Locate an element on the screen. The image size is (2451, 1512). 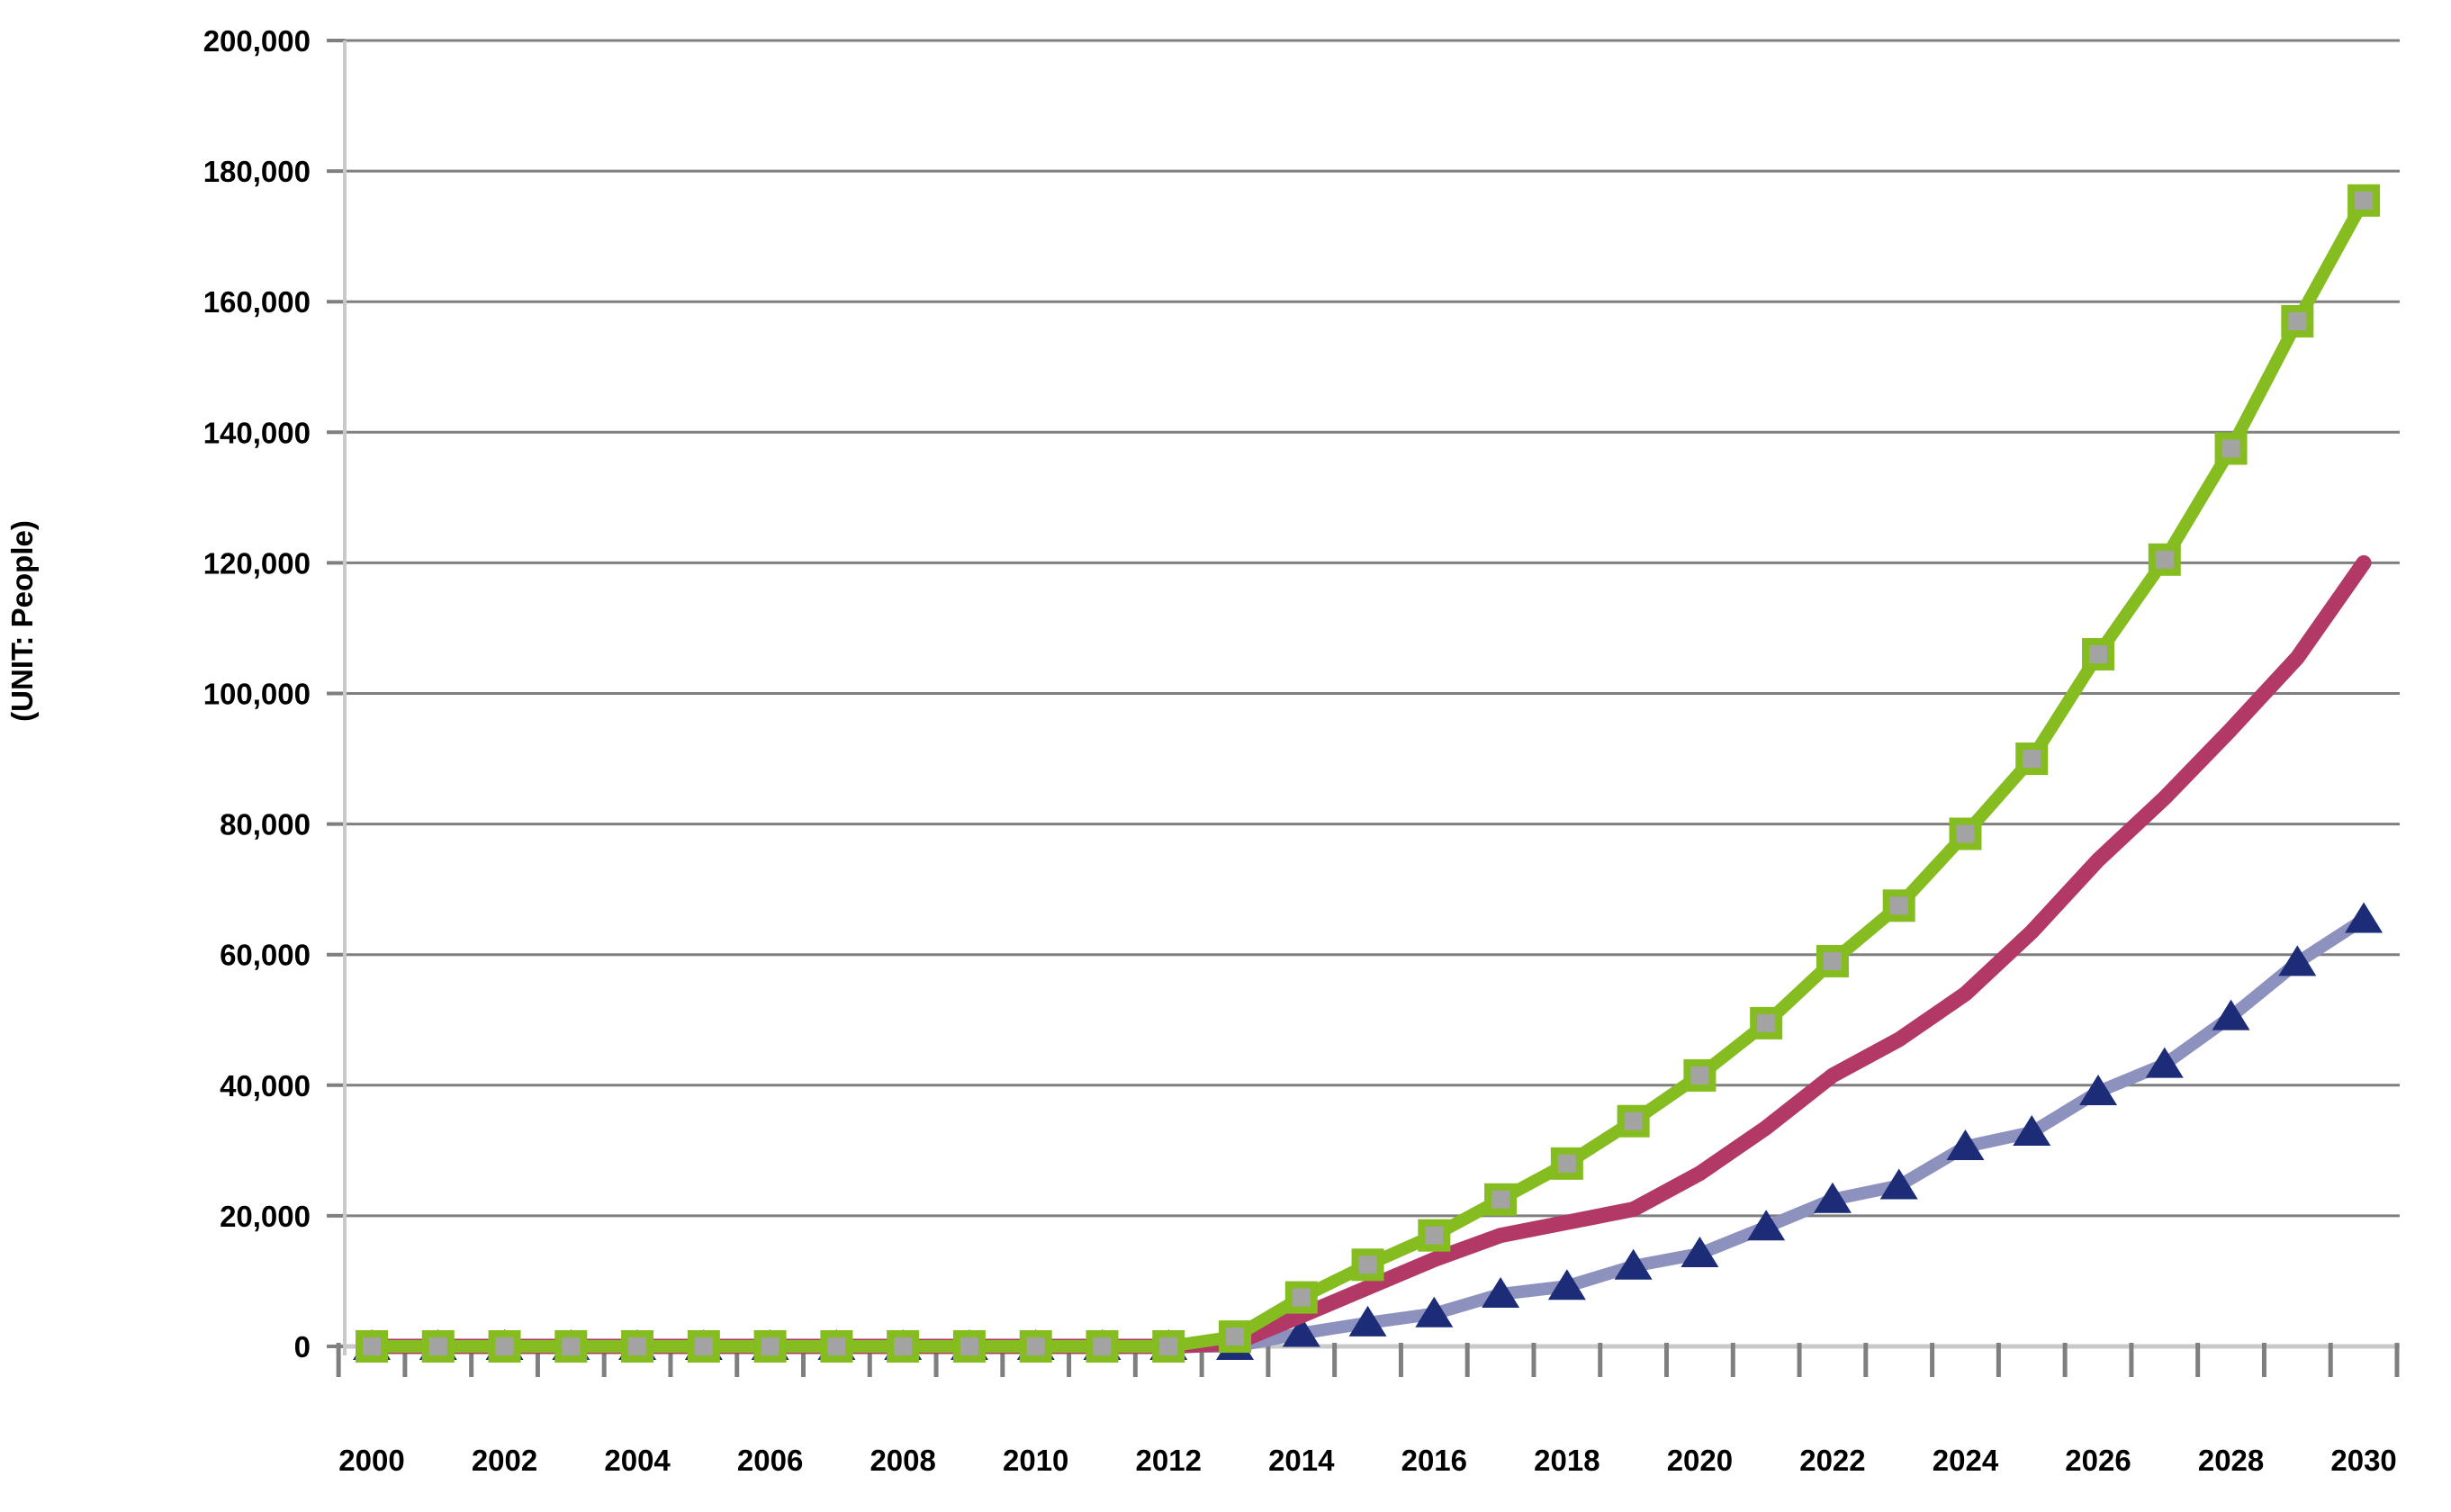
y-axis-tick-label: 200,000 is located at coordinates (257, 41).